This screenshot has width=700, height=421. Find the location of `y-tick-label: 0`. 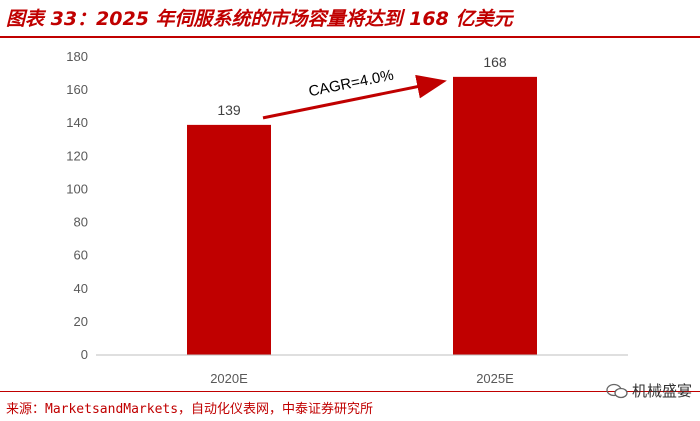

y-tick-label: 0 is located at coordinates (84, 354).